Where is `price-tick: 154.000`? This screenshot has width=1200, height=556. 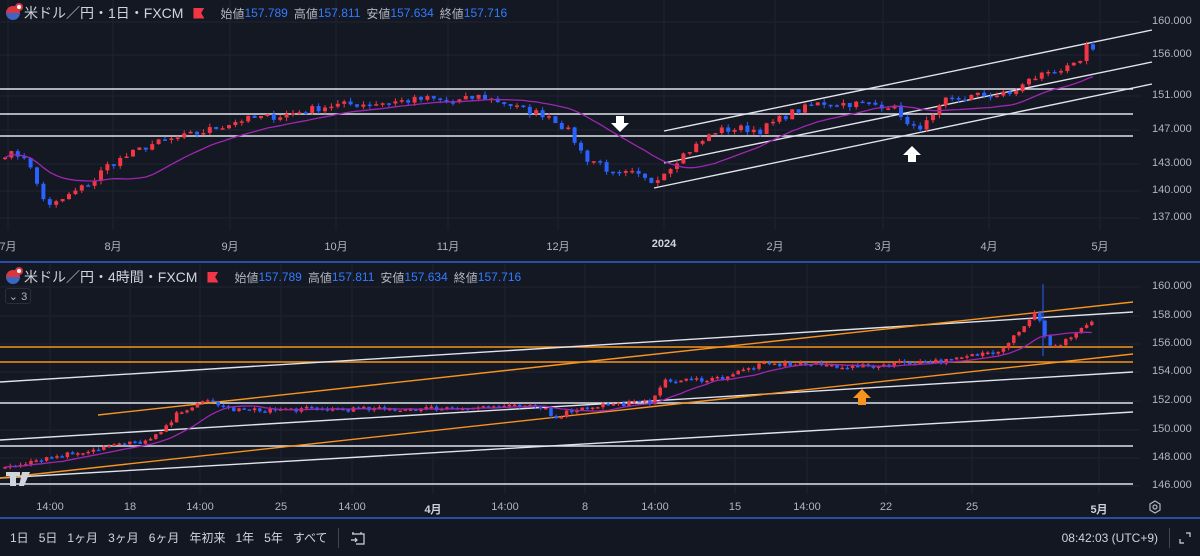
price-tick: 154.000 is located at coordinates (1172, 371).